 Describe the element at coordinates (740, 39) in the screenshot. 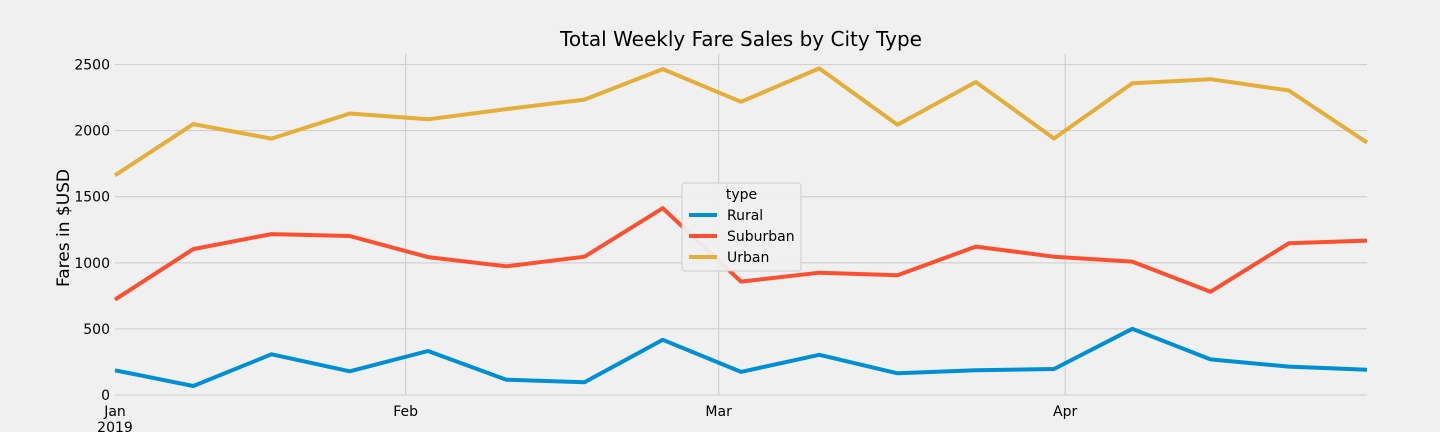

I see `chart-title: Total Weekly Fare Sales by City Type` at that location.